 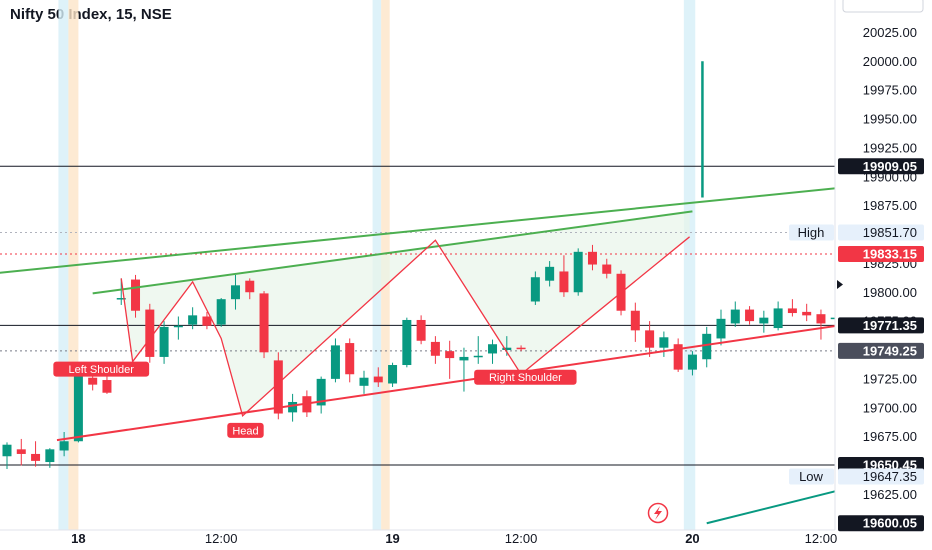 What do you see at coordinates (890, 476) in the screenshot?
I see `price-tag-value: 19647.35` at bounding box center [890, 476].